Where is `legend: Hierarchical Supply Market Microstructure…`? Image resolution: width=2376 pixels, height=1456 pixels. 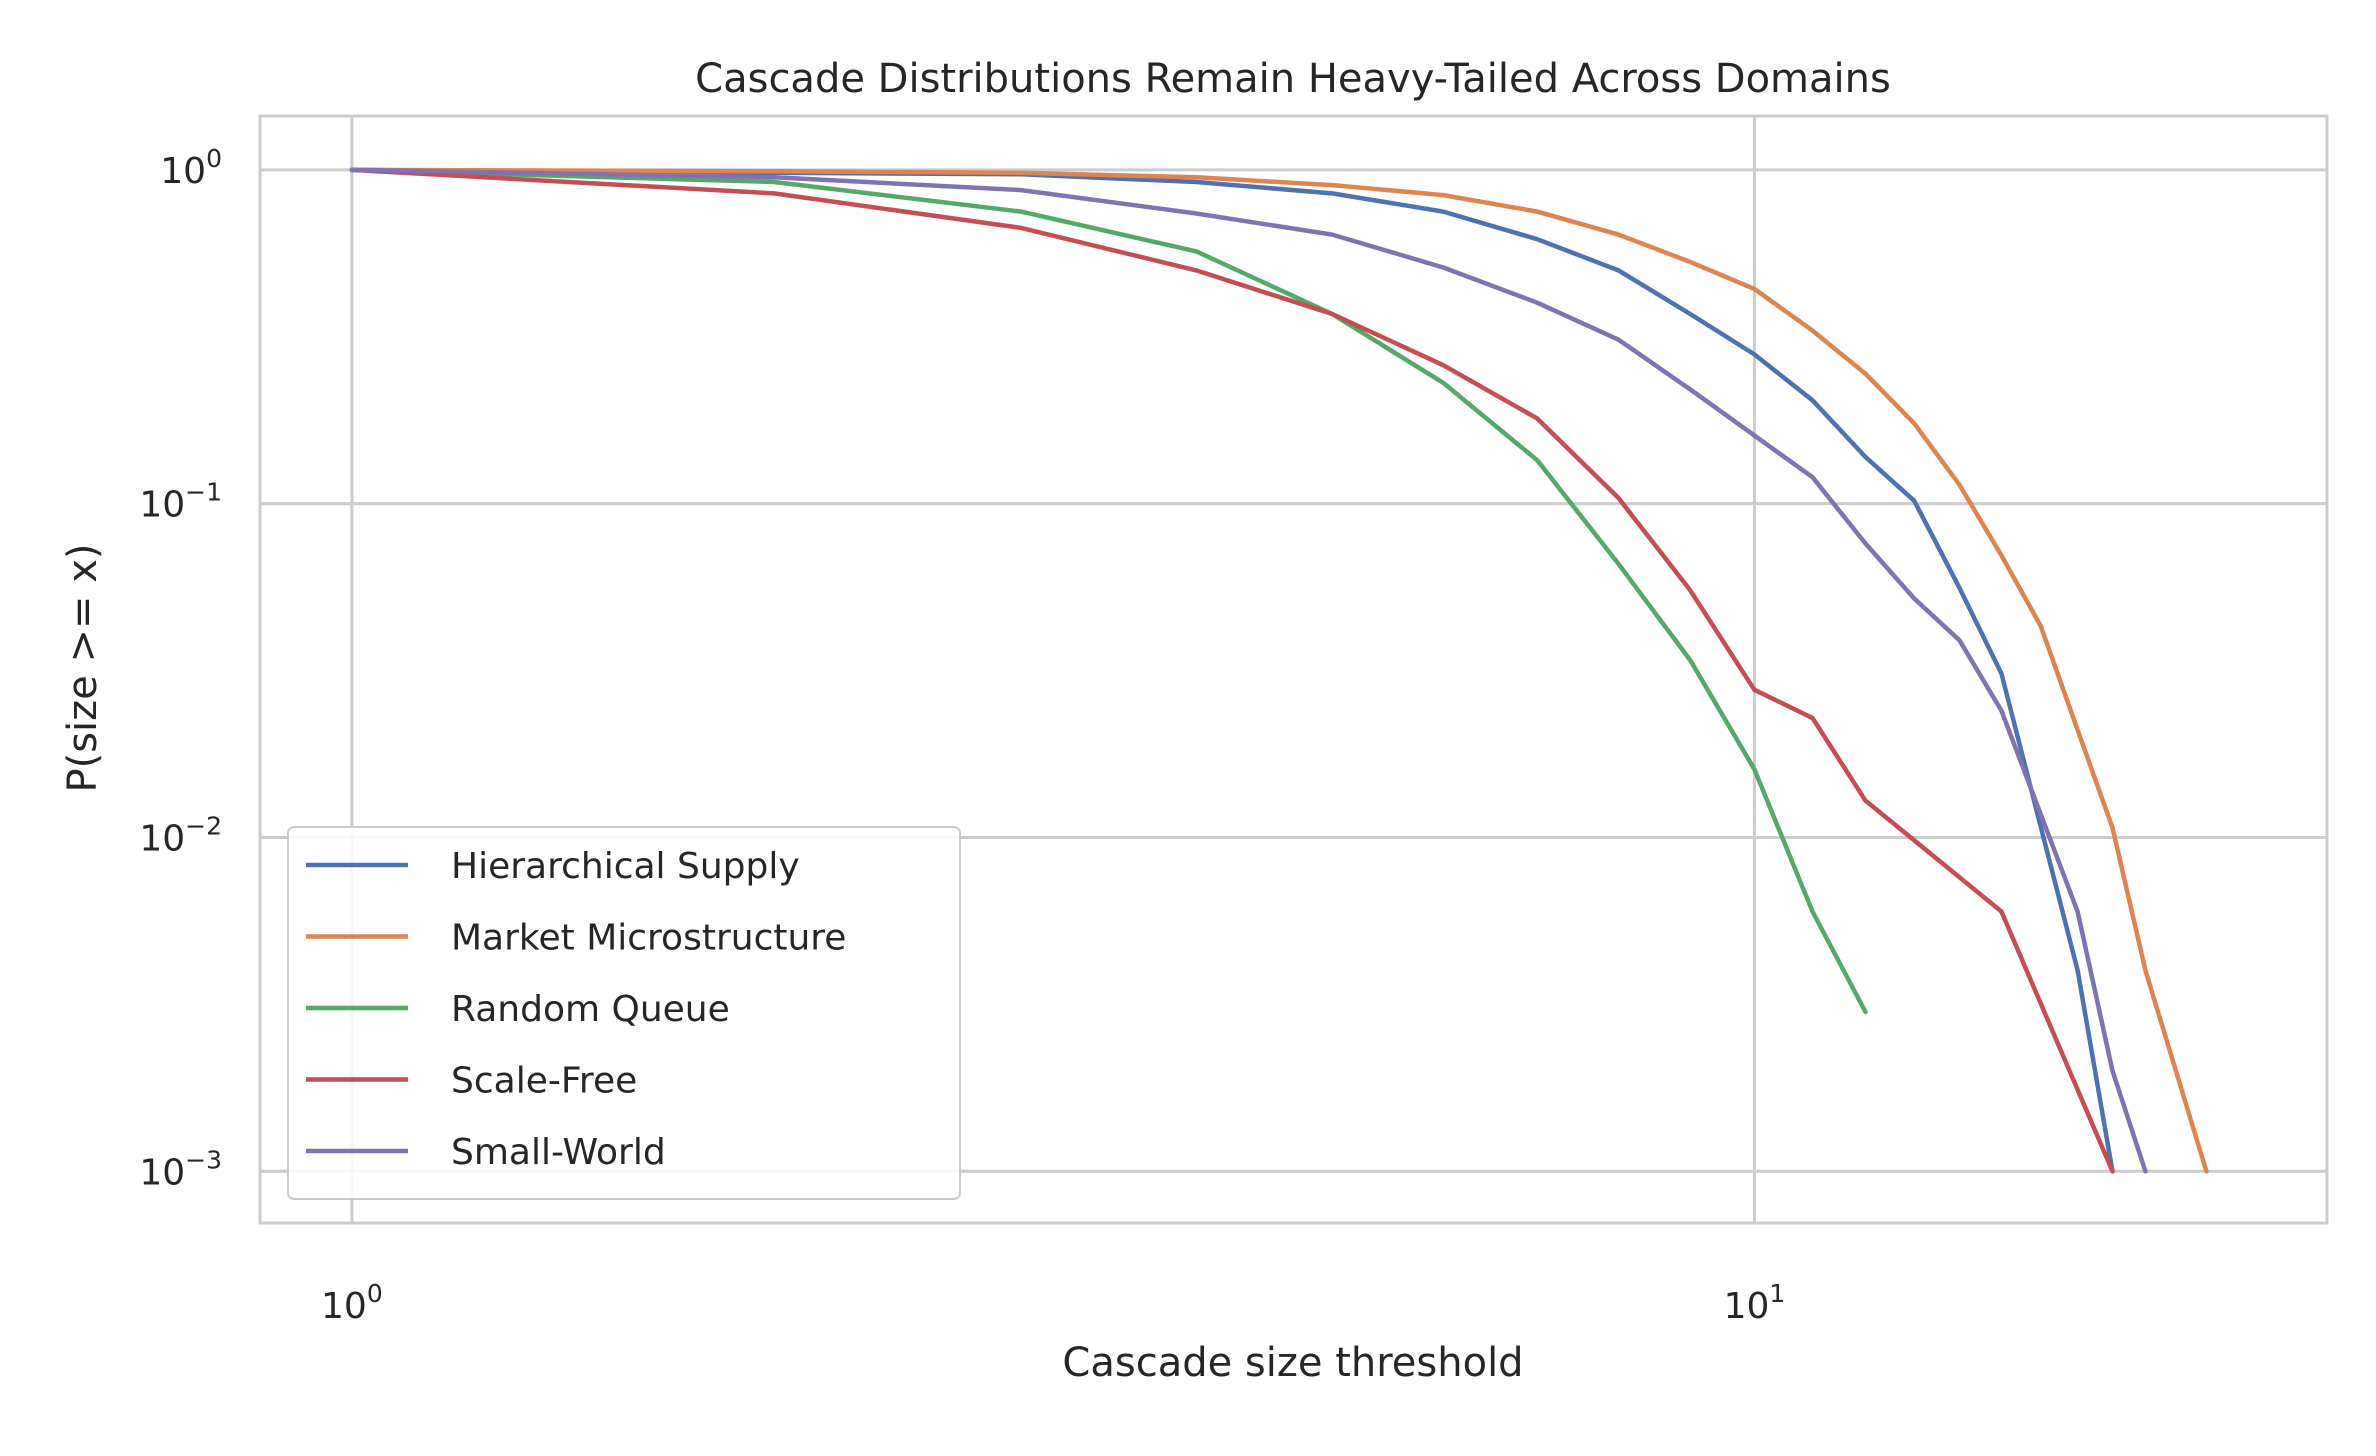
legend: Hierarchical Supply Market Microstructure… is located at coordinates (624, 1013).